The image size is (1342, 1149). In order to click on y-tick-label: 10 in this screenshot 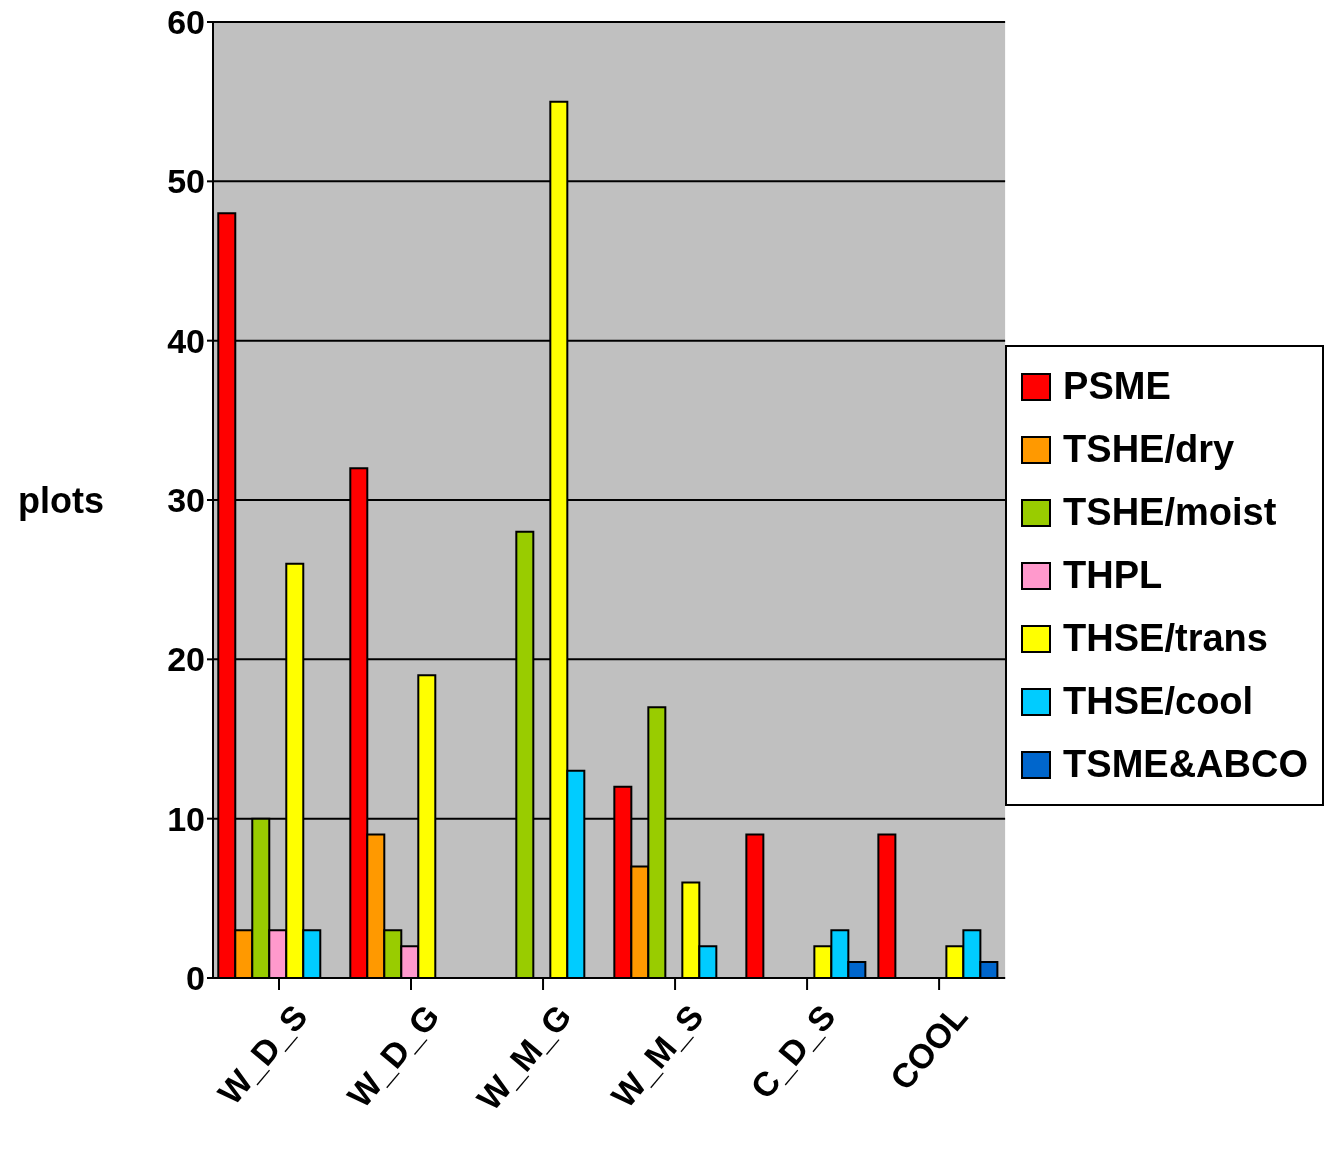, I will do `click(186, 818)`.